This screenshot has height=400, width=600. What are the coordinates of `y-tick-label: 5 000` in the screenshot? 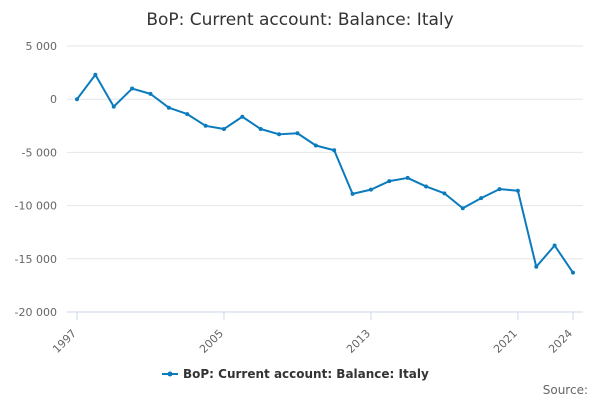 It's located at (42, 46).